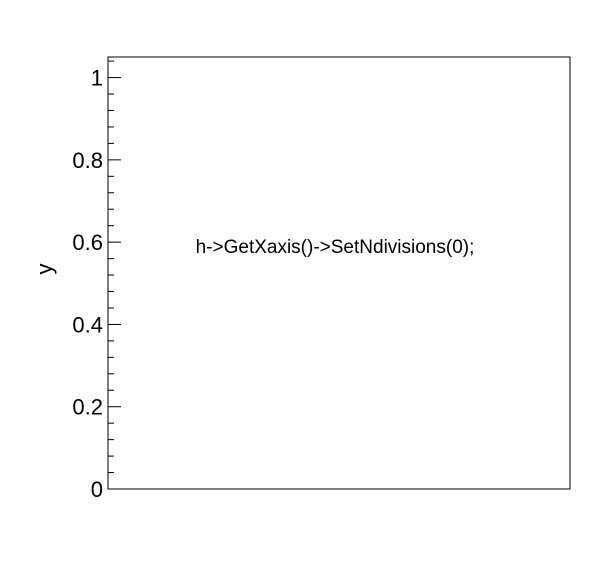  I want to click on y-axis-label: y, so click(44, 269).